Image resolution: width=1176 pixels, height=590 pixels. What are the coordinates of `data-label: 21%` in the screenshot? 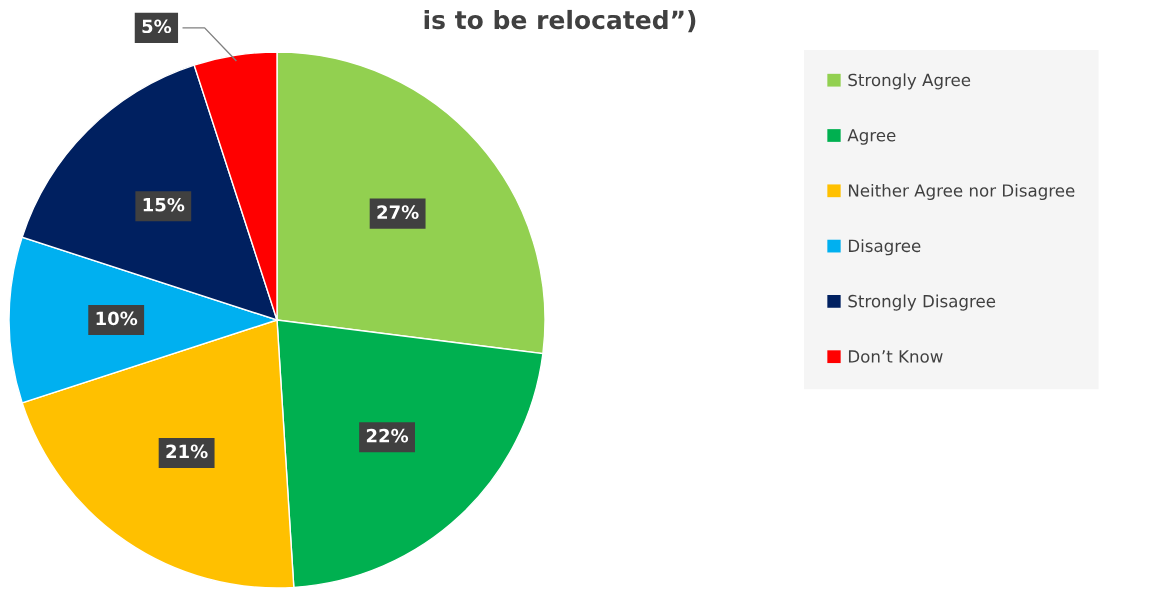 It's located at (187, 451).